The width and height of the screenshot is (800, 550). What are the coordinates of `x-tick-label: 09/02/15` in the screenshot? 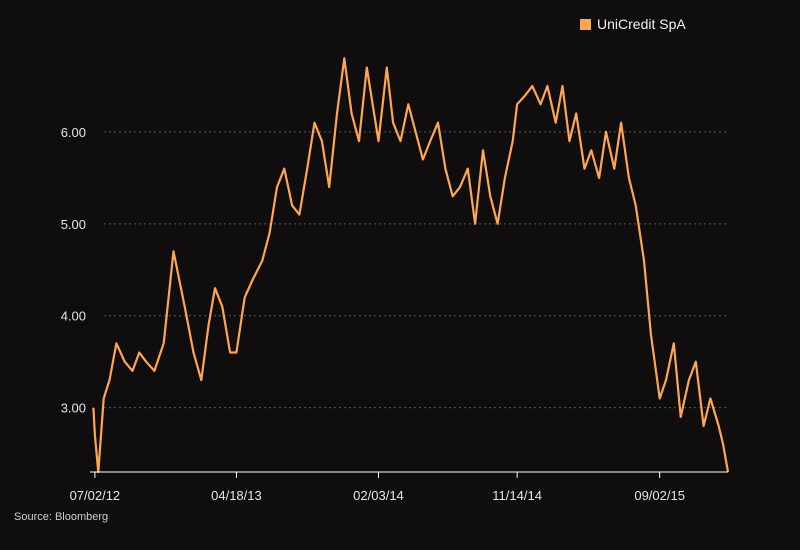 It's located at (659, 495).